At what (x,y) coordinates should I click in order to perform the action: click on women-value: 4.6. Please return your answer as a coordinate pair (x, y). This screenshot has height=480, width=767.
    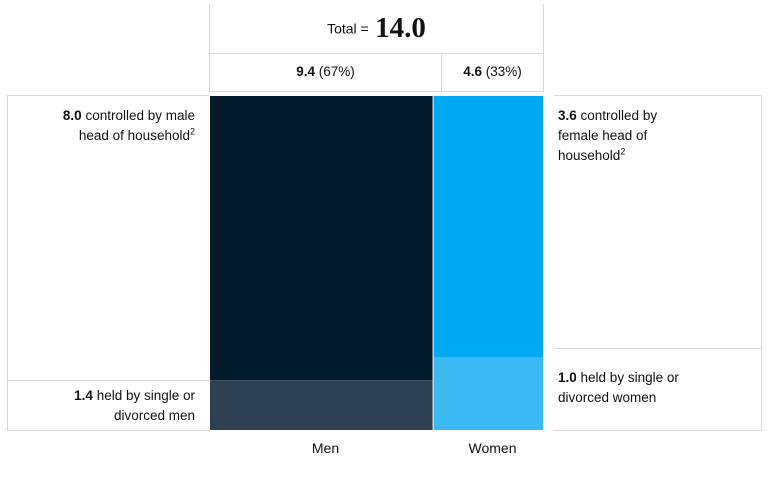
    Looking at the image, I should click on (472, 71).